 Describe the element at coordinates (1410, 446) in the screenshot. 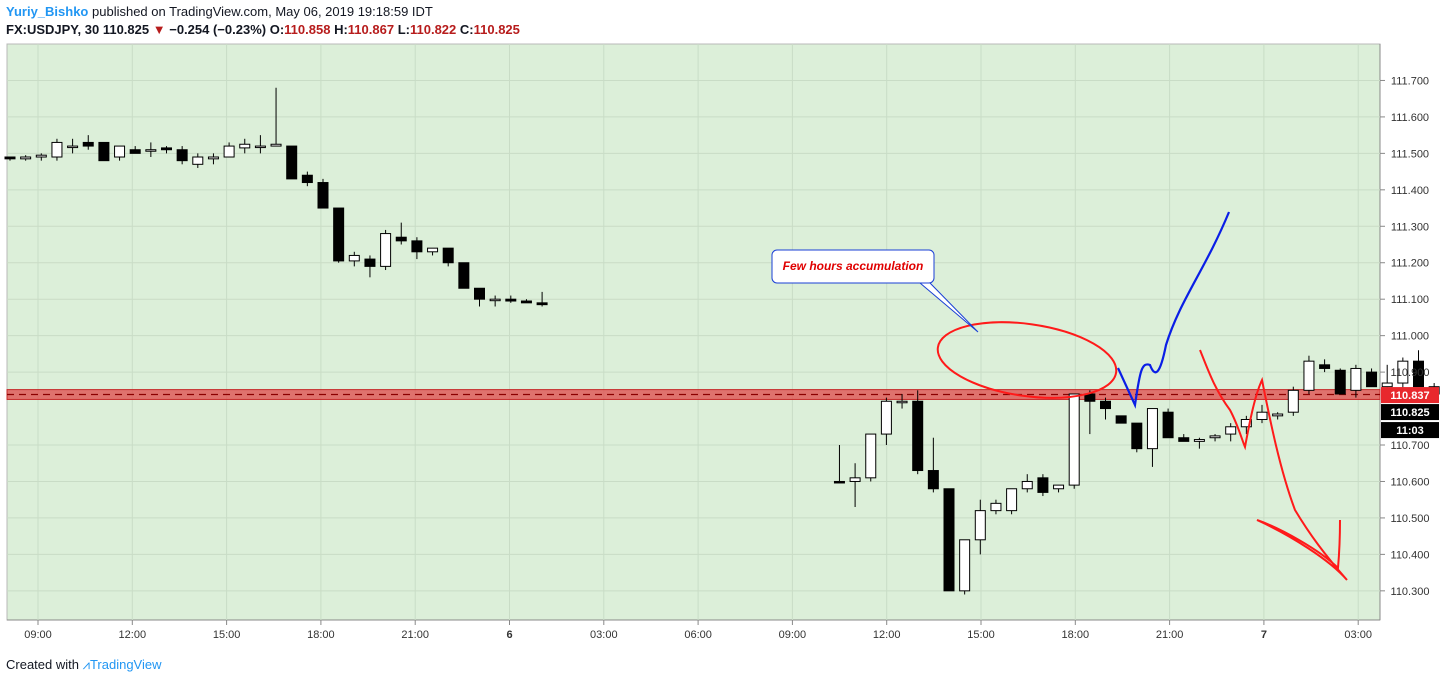

I see `price-tick-label: 110.700` at that location.